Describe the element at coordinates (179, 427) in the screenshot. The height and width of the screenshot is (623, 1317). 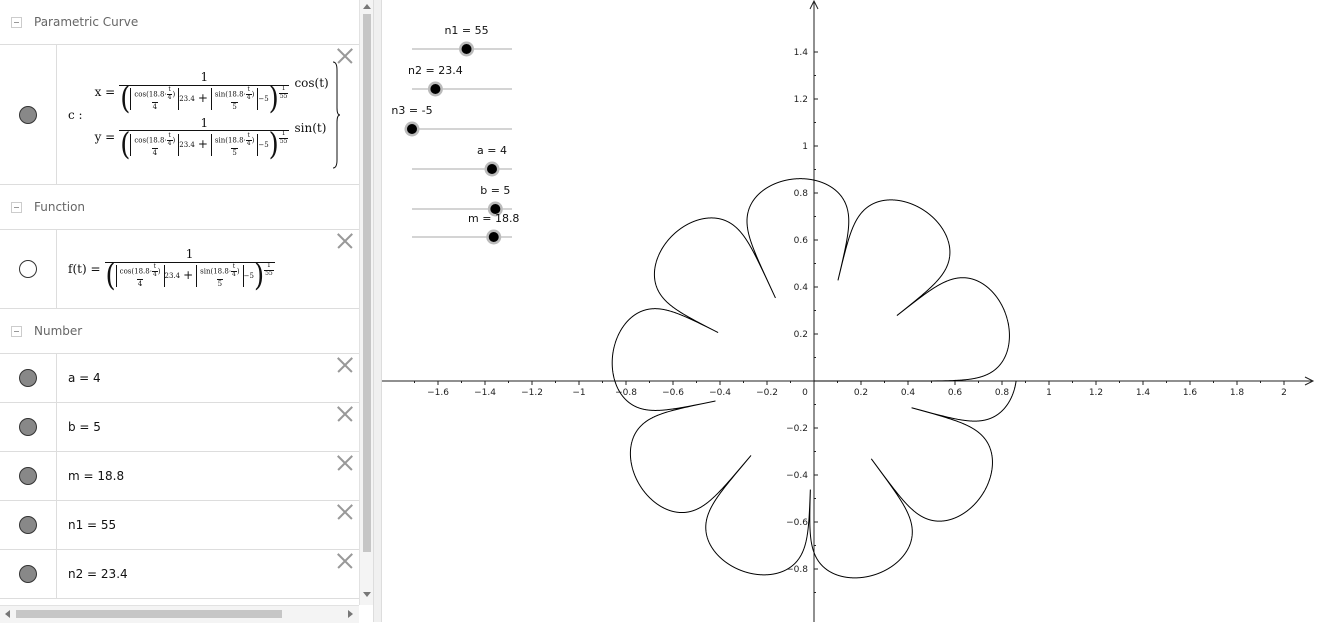
I see `number-item: b = 5` at that location.